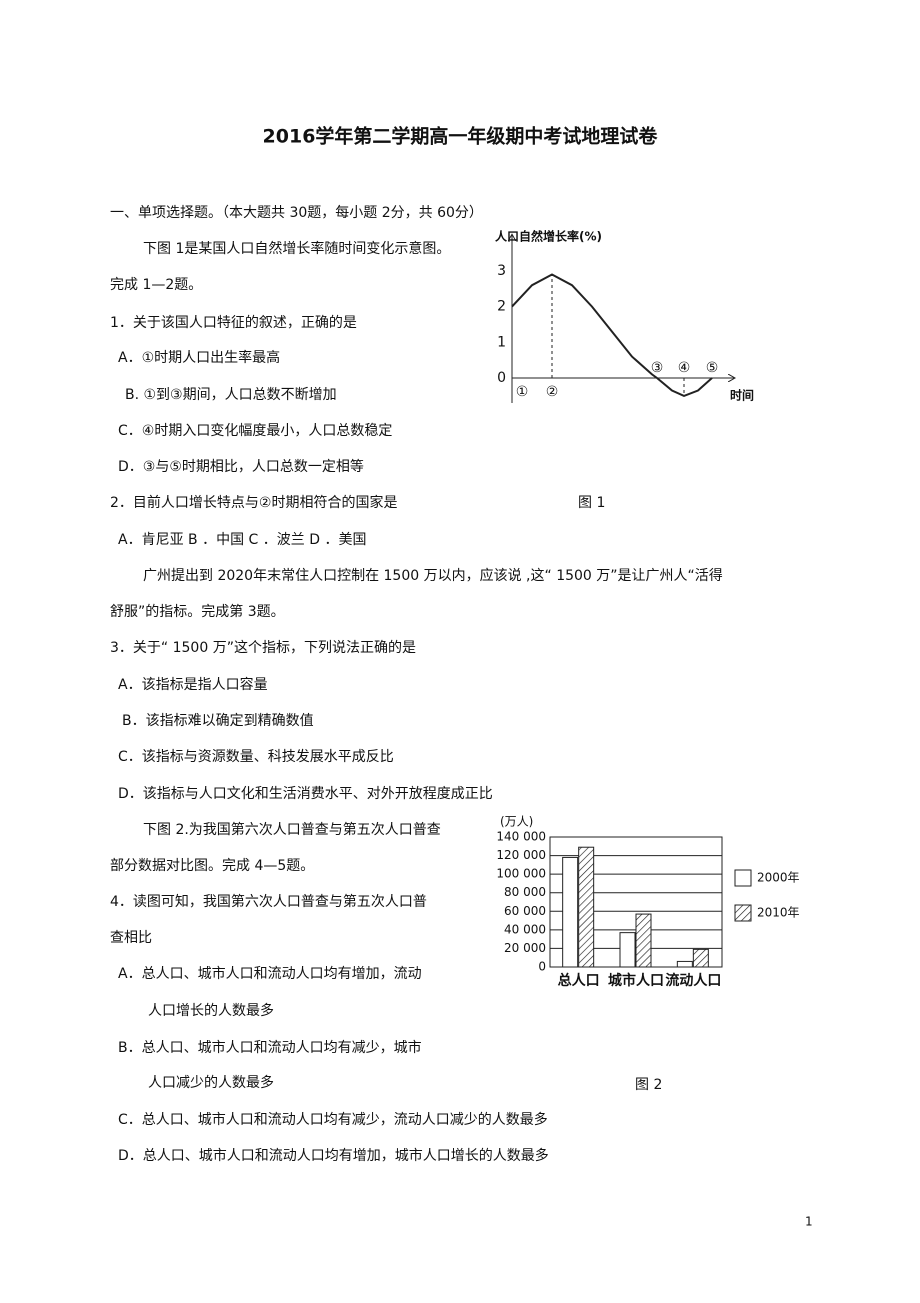  I want to click on text-line: B．该指标难以确定到精确数值, so click(218, 721).